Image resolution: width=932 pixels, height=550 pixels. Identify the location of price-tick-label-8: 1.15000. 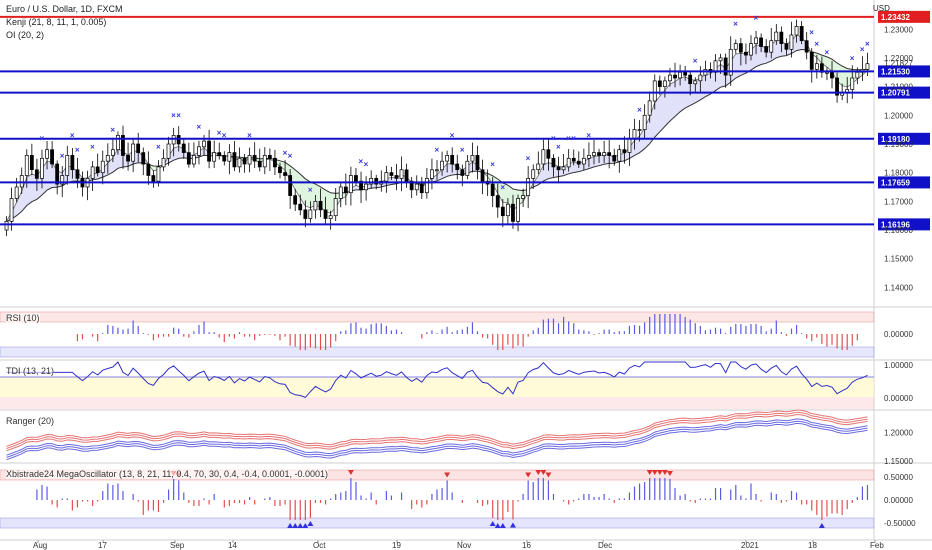
(898, 259).